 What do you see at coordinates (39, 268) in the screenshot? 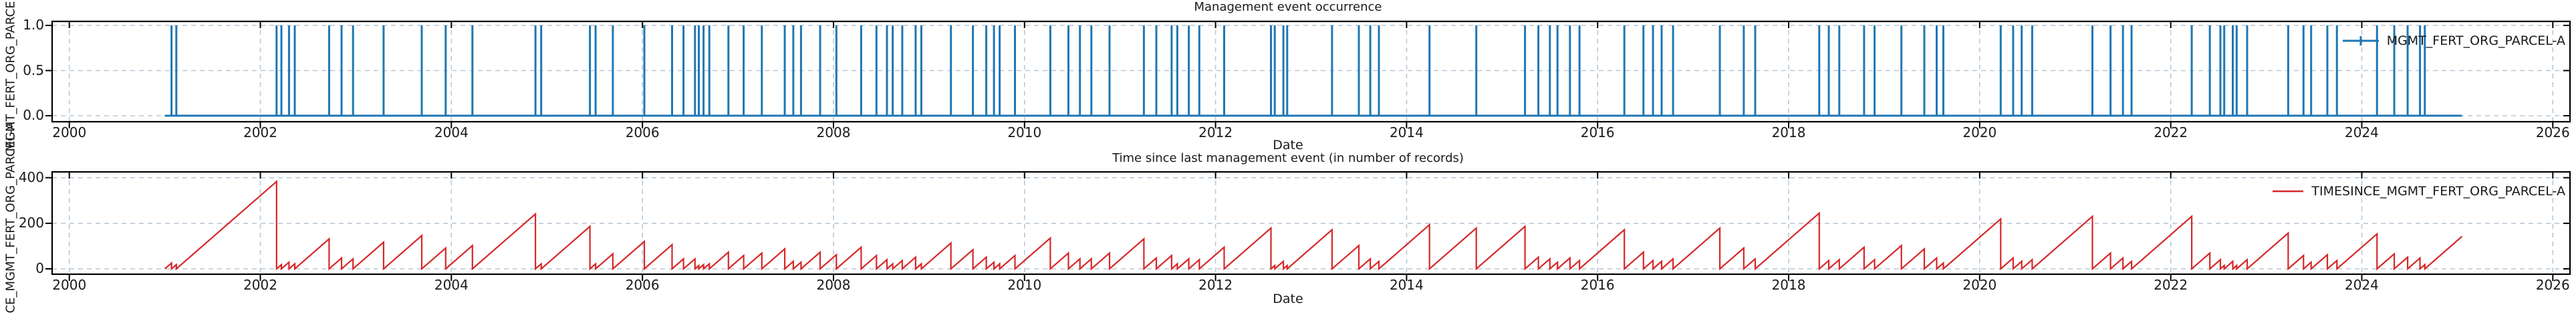
I see `bottom-y-tick-label: 0` at bounding box center [39, 268].